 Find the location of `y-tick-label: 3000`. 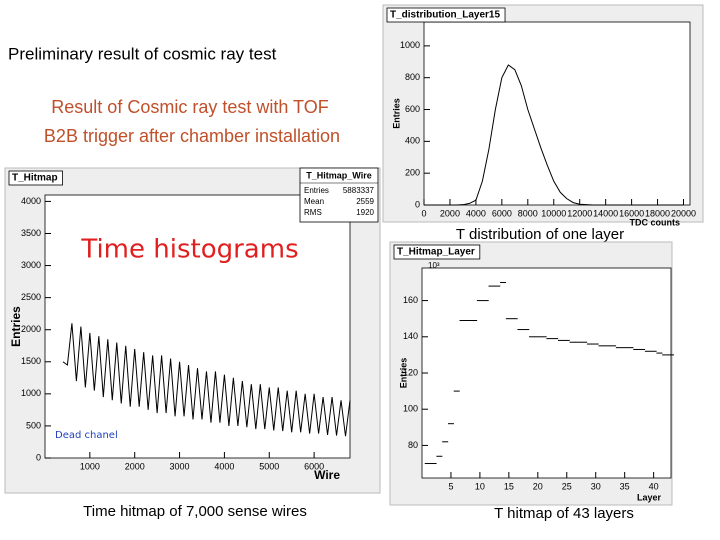

y-tick-label: 3000 is located at coordinates (31, 265).